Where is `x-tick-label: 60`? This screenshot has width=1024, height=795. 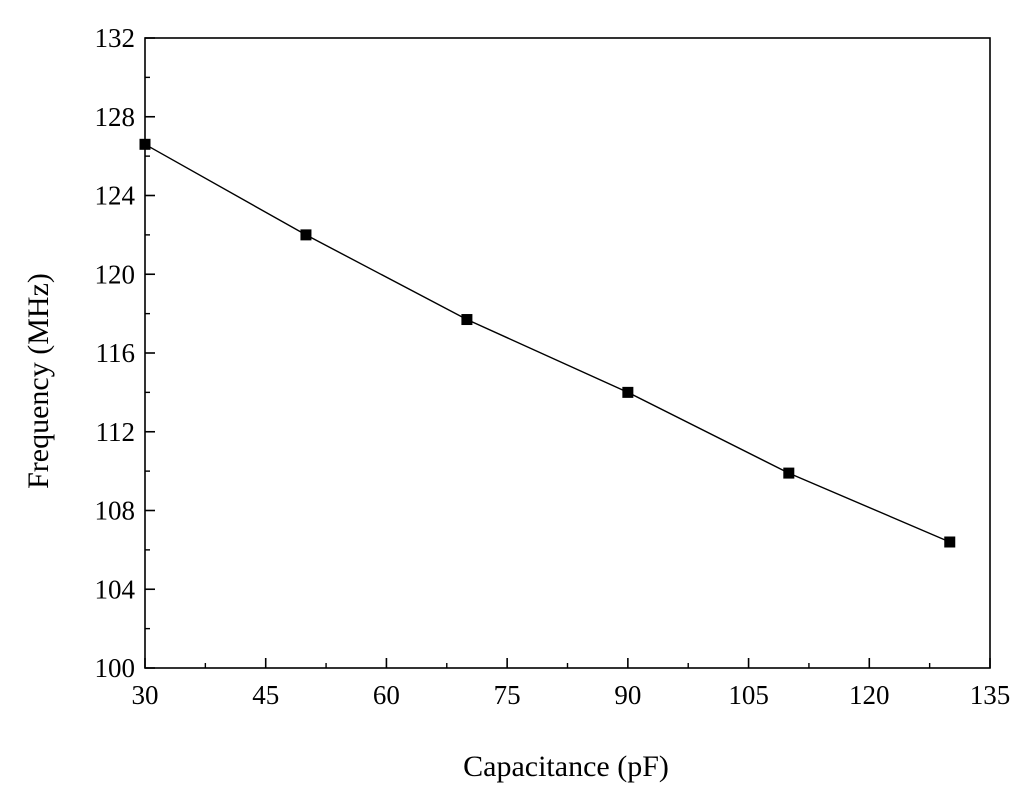 x-tick-label: 60 is located at coordinates (386, 695).